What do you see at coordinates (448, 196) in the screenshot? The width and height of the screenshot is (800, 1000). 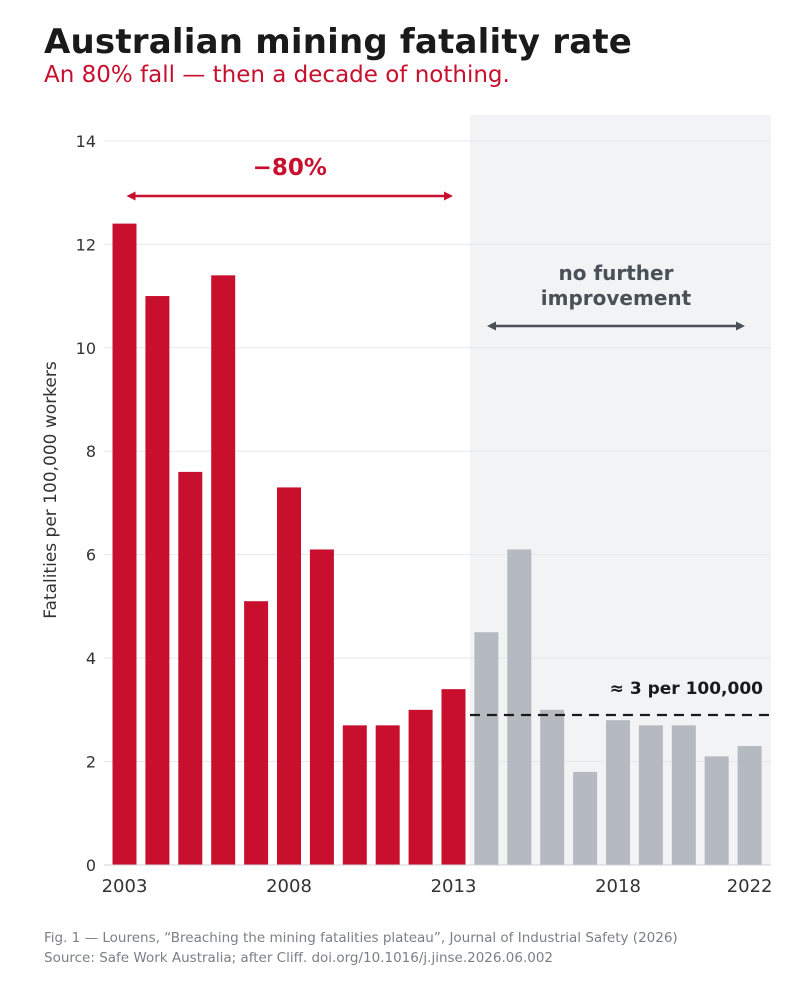 I see `decline-arrow-head-right` at bounding box center [448, 196].